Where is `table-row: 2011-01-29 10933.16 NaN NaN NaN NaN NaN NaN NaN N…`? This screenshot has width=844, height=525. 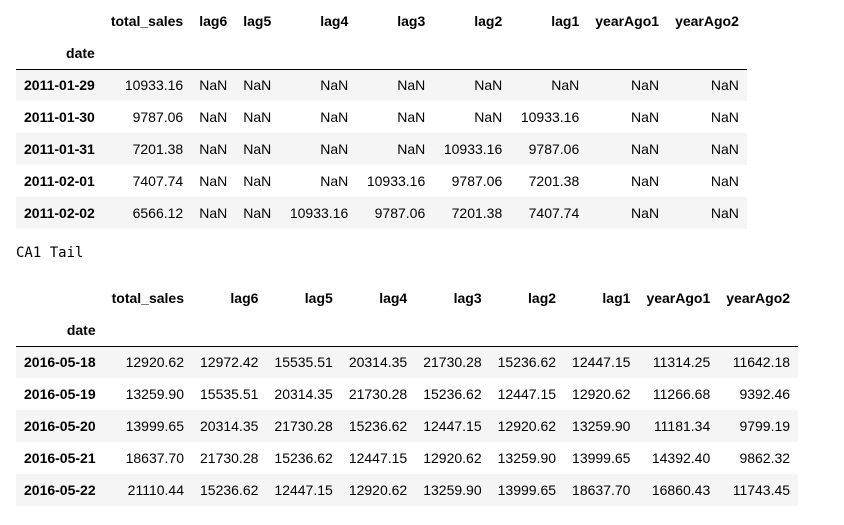 table-row: 2011-01-29 10933.16 NaN NaN NaN NaN NaN NaN NaN N… is located at coordinates (381, 85).